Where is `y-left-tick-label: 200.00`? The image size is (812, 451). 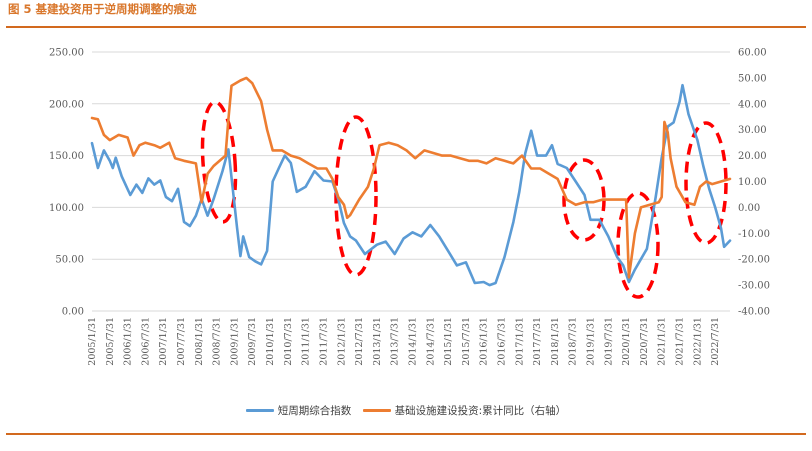
y-left-tick-label: 200.00 is located at coordinates (66, 104).